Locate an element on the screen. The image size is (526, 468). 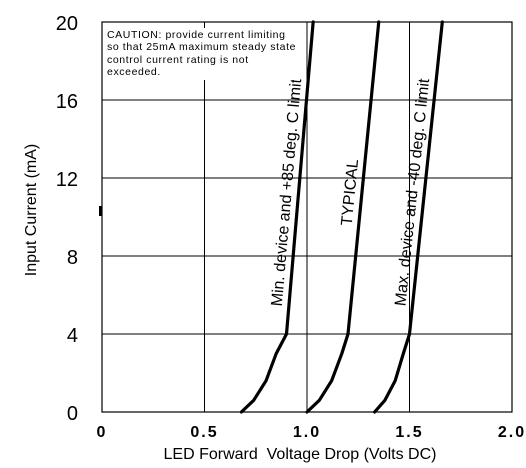
y-axis-title: Input Current (mA) is located at coordinates (31, 210).